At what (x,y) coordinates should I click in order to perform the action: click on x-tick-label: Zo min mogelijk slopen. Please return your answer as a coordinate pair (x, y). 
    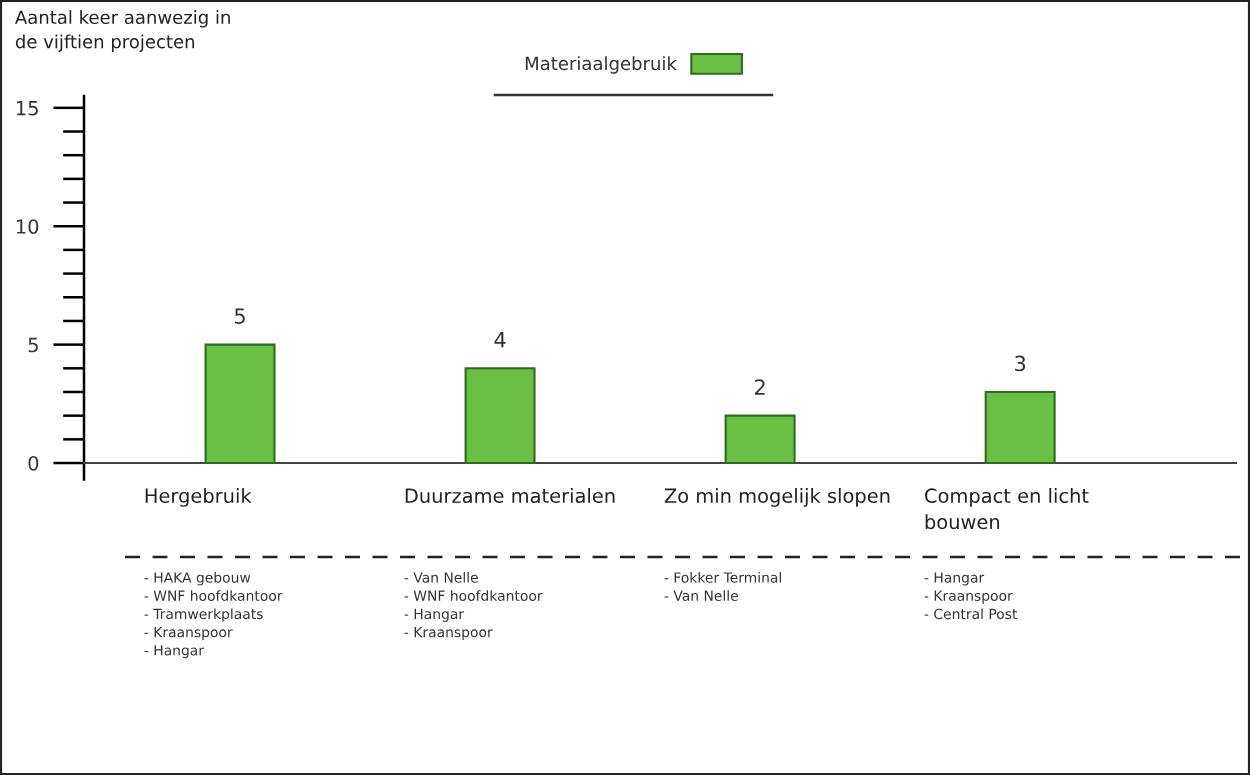
    Looking at the image, I should click on (777, 497).